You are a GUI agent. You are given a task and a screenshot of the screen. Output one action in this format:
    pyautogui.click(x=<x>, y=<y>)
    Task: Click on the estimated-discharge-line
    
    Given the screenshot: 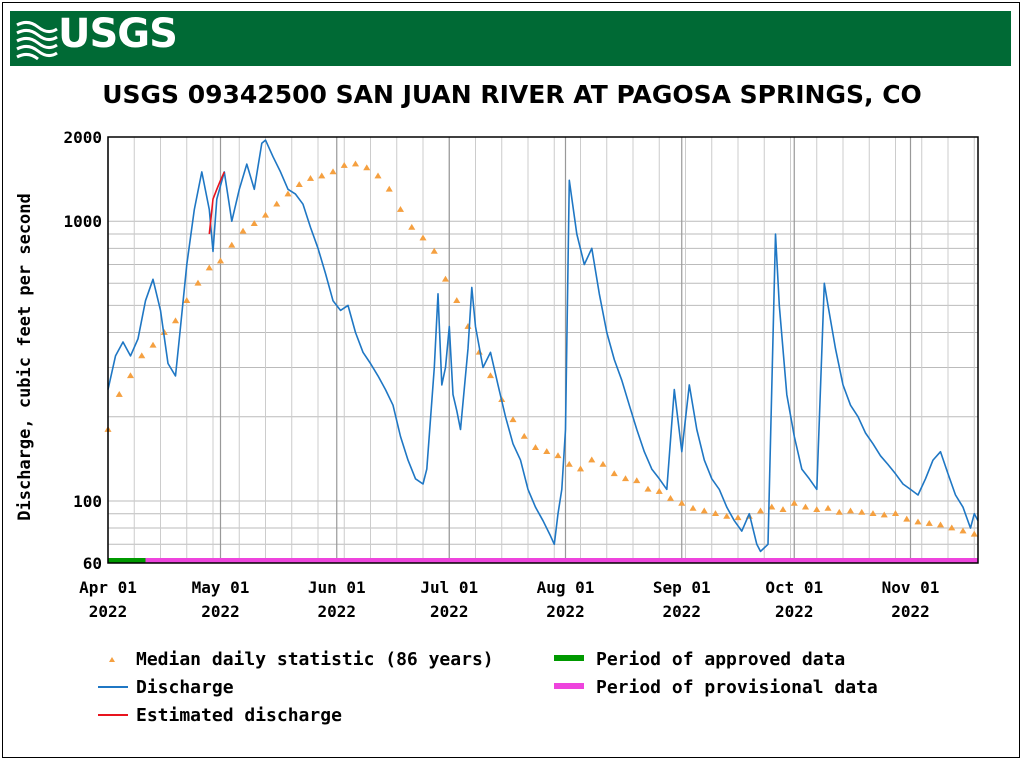 What is the action you would take?
    pyautogui.click(x=217, y=203)
    